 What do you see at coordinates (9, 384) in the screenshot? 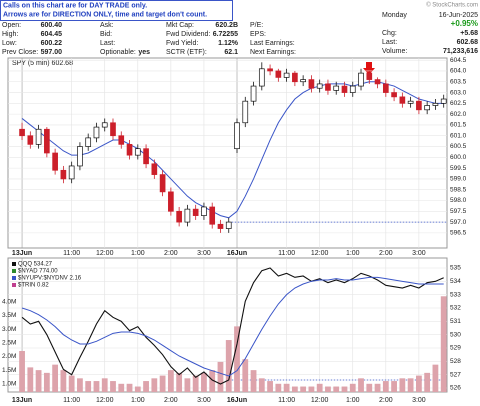
I see `y2-tick-label: 1.0M` at bounding box center [9, 384].